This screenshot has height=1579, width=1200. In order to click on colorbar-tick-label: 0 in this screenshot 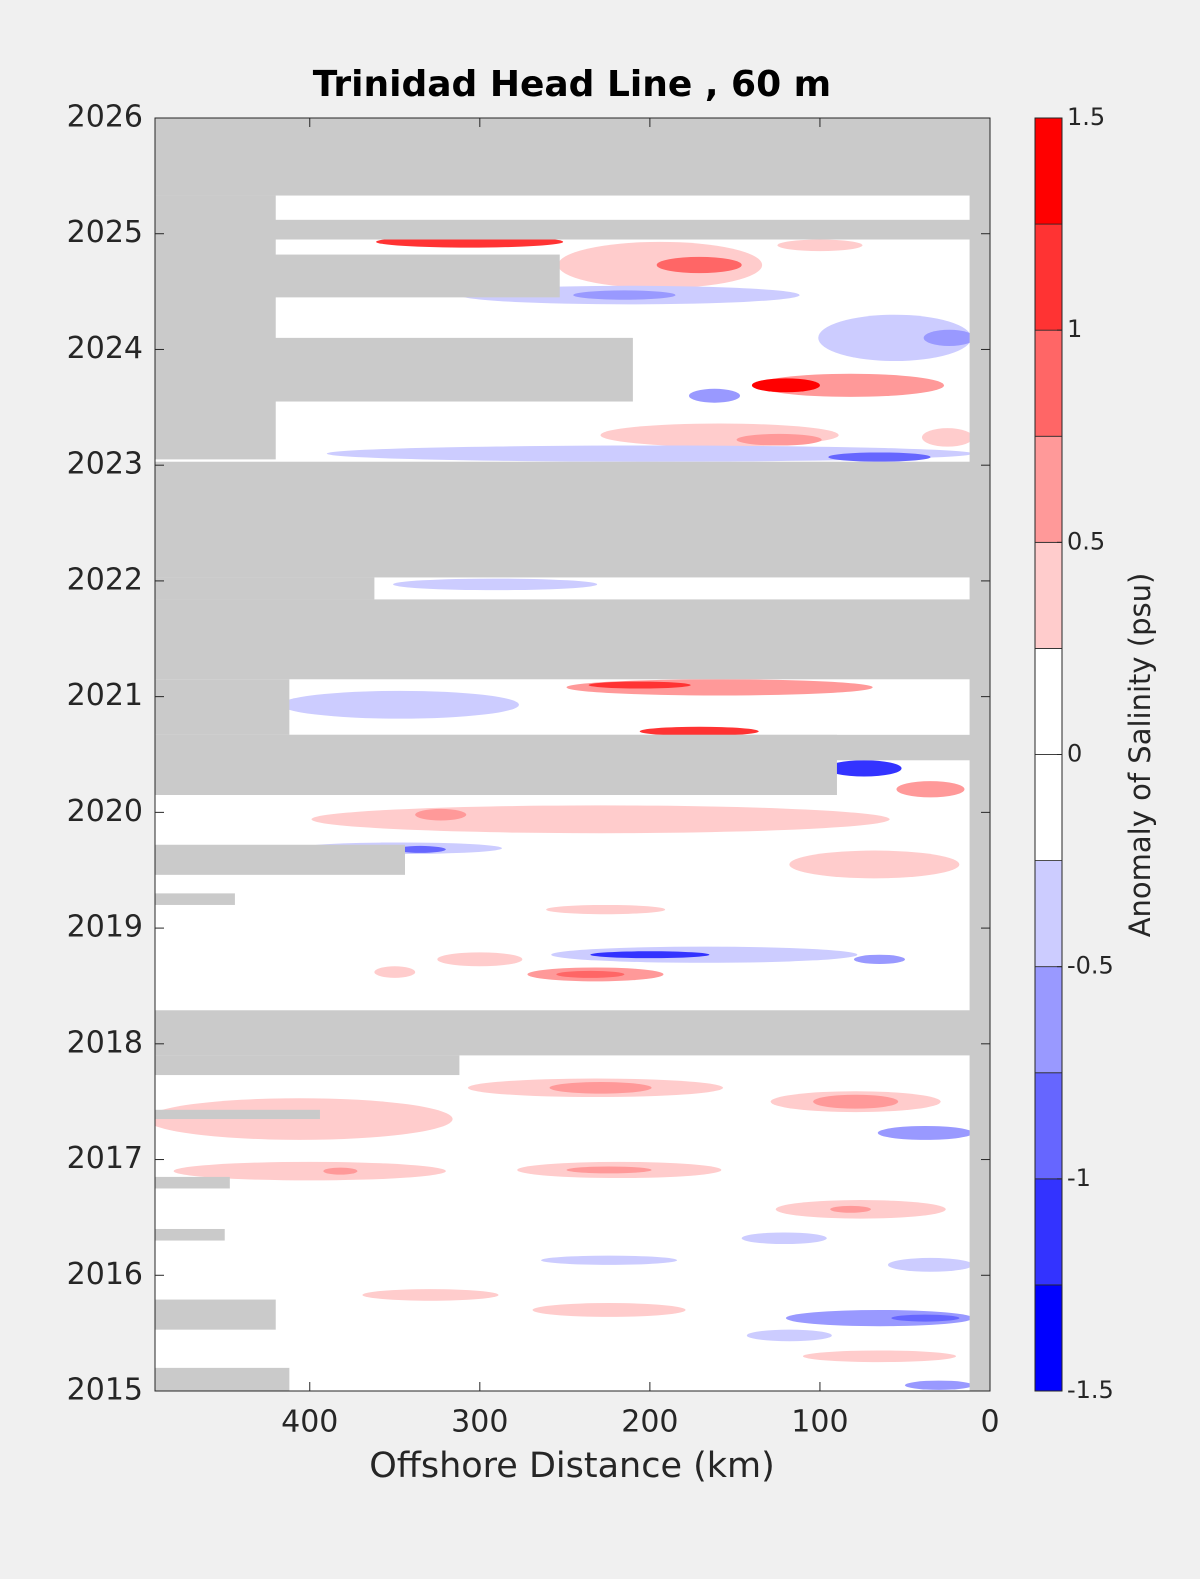, I will do `click(1074, 754)`.